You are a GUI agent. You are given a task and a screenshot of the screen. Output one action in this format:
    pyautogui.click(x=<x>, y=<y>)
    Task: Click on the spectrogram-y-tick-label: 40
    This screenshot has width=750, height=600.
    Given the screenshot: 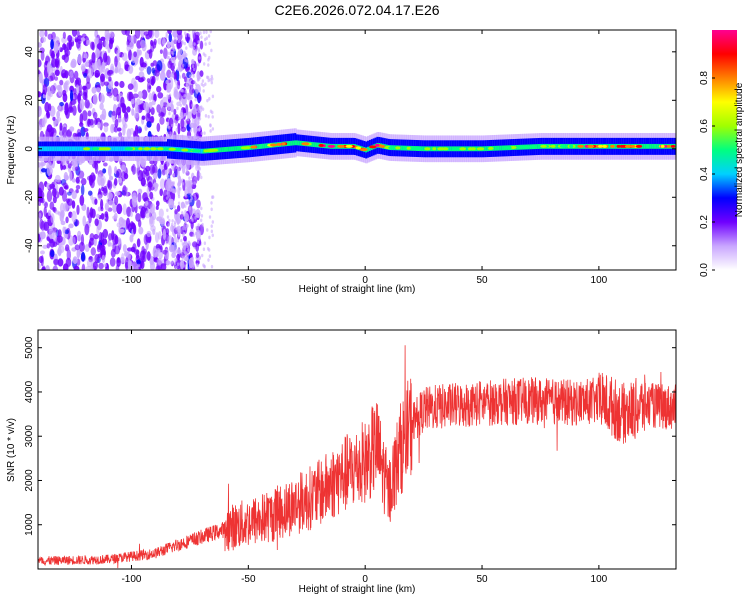 What is the action you would take?
    pyautogui.click(x=29, y=52)
    